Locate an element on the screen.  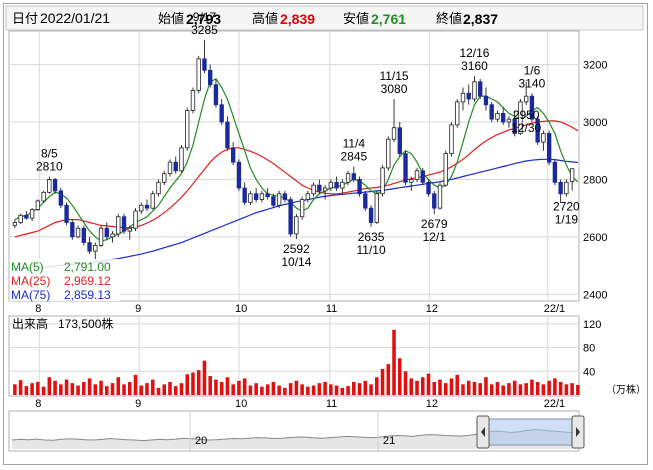
arrow-right-icon is located at coordinates (578, 432).